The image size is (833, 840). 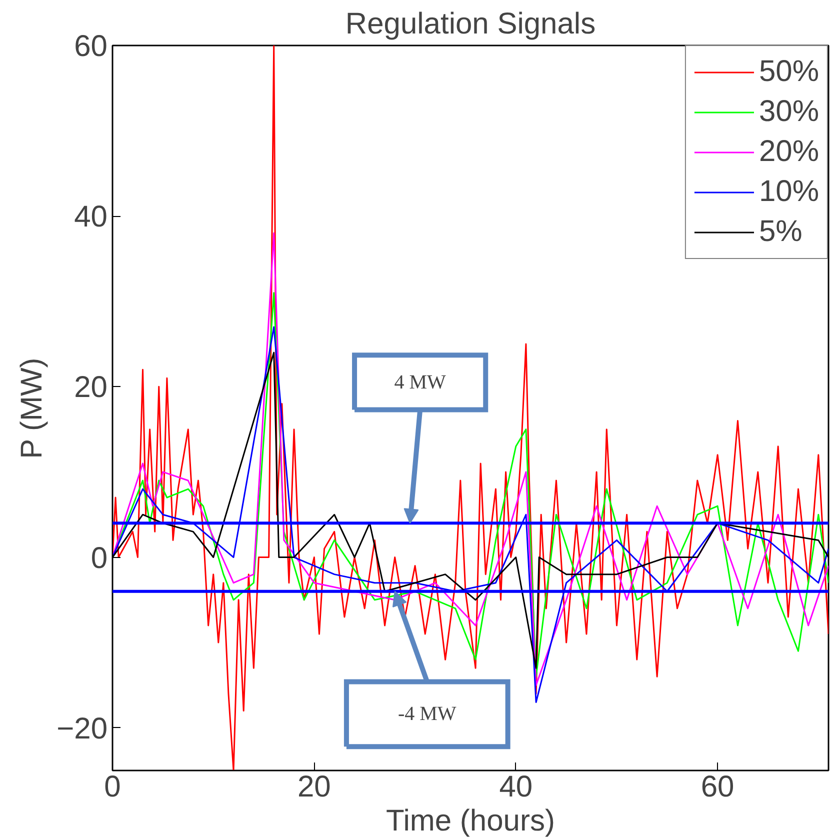 I want to click on y-tick-label: −20, so click(x=82, y=729).